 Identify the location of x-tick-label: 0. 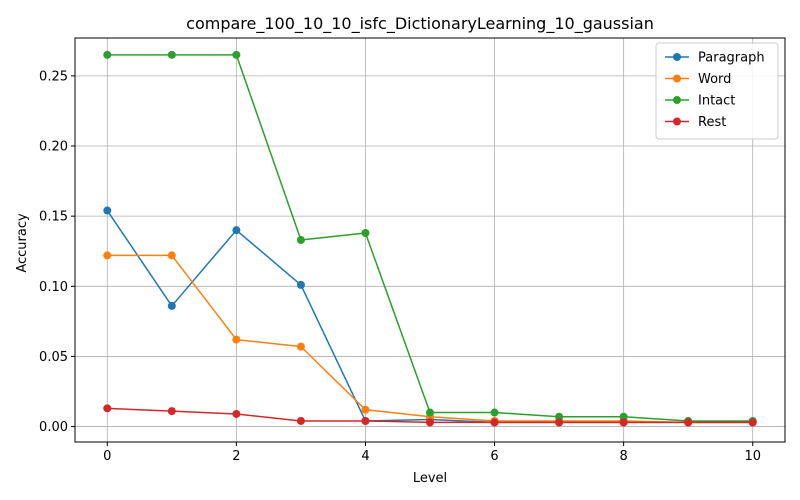
(107, 456).